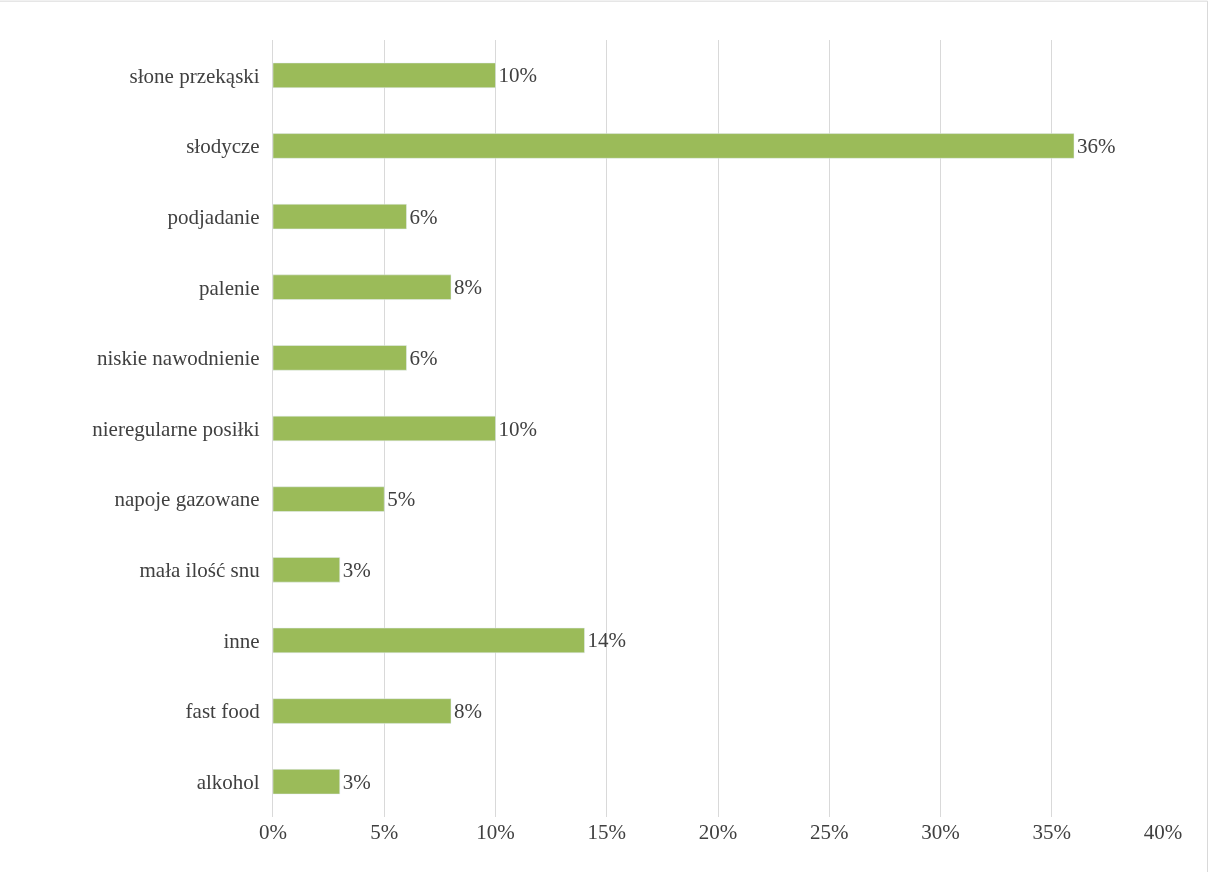 This screenshot has height=872, width=1208. What do you see at coordinates (228, 782) in the screenshot?
I see `y-tick-label: alkohol` at bounding box center [228, 782].